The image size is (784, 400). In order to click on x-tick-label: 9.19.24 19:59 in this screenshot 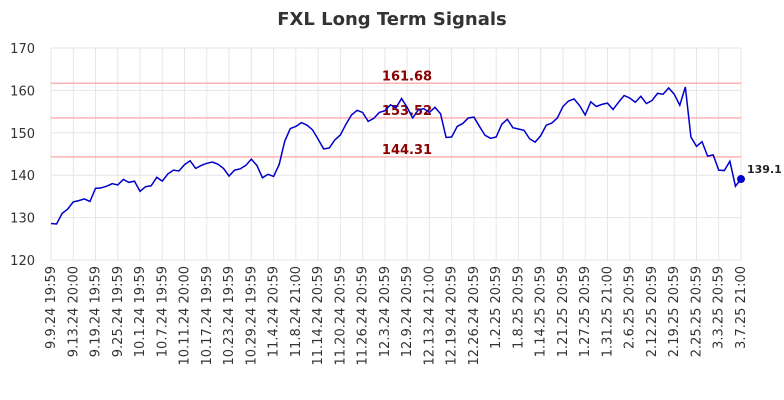, I will do `click(96, 311)`.